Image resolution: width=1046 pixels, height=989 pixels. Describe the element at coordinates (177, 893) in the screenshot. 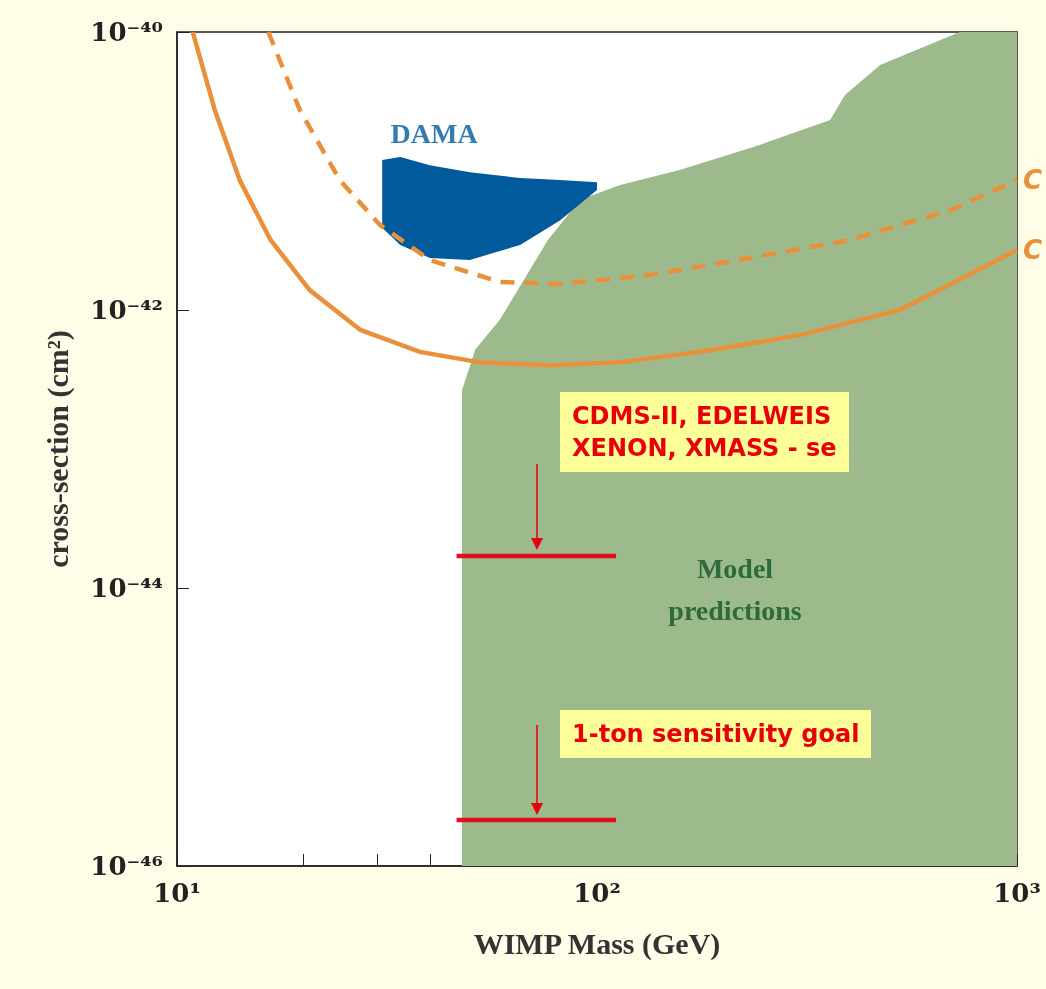

I see `x-tick-label: 10¹` at that location.